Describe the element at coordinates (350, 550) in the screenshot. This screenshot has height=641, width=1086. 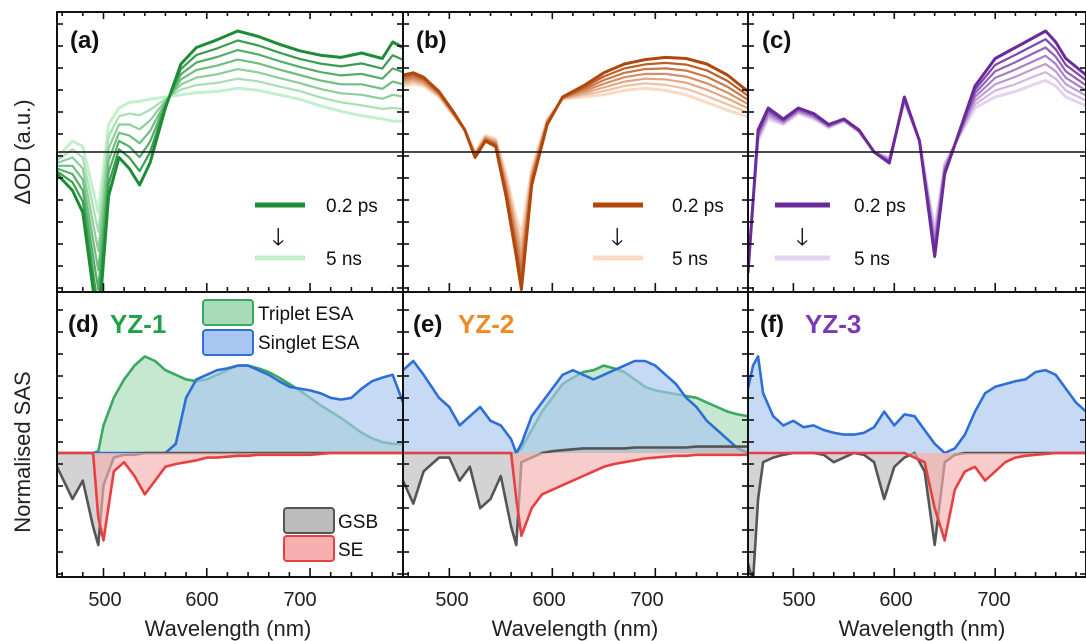
I see `legend-se-label: SE` at that location.